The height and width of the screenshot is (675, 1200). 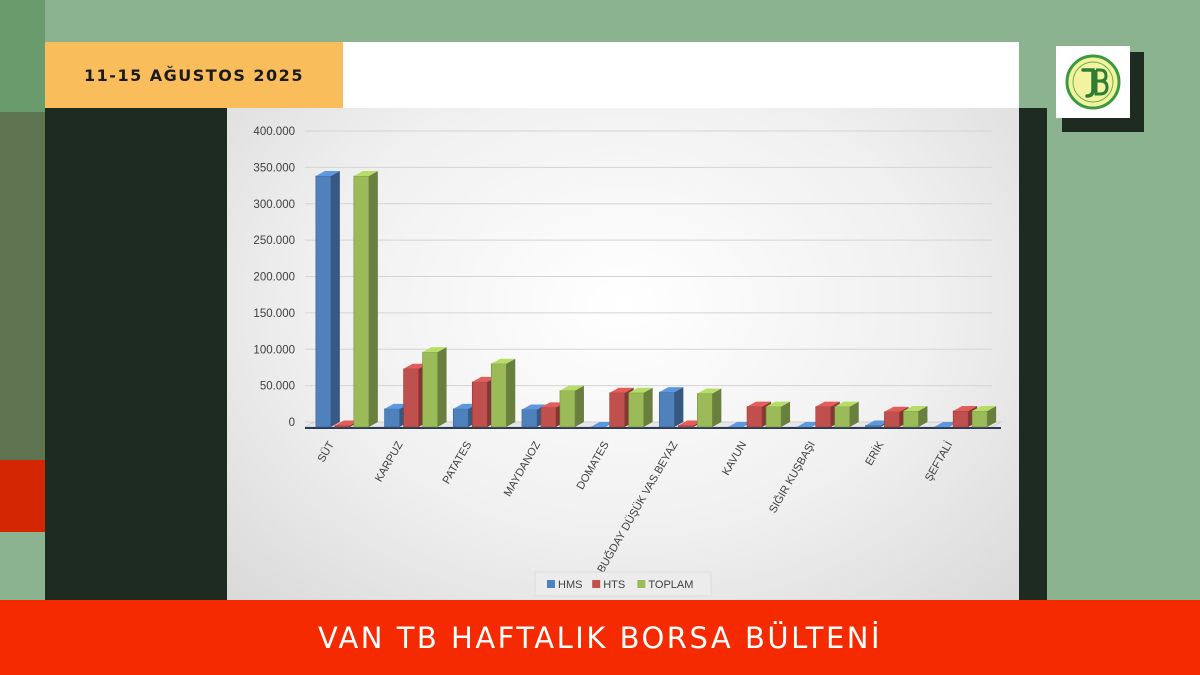 I want to click on x-tick-label: KAVUN, so click(x=734, y=458).